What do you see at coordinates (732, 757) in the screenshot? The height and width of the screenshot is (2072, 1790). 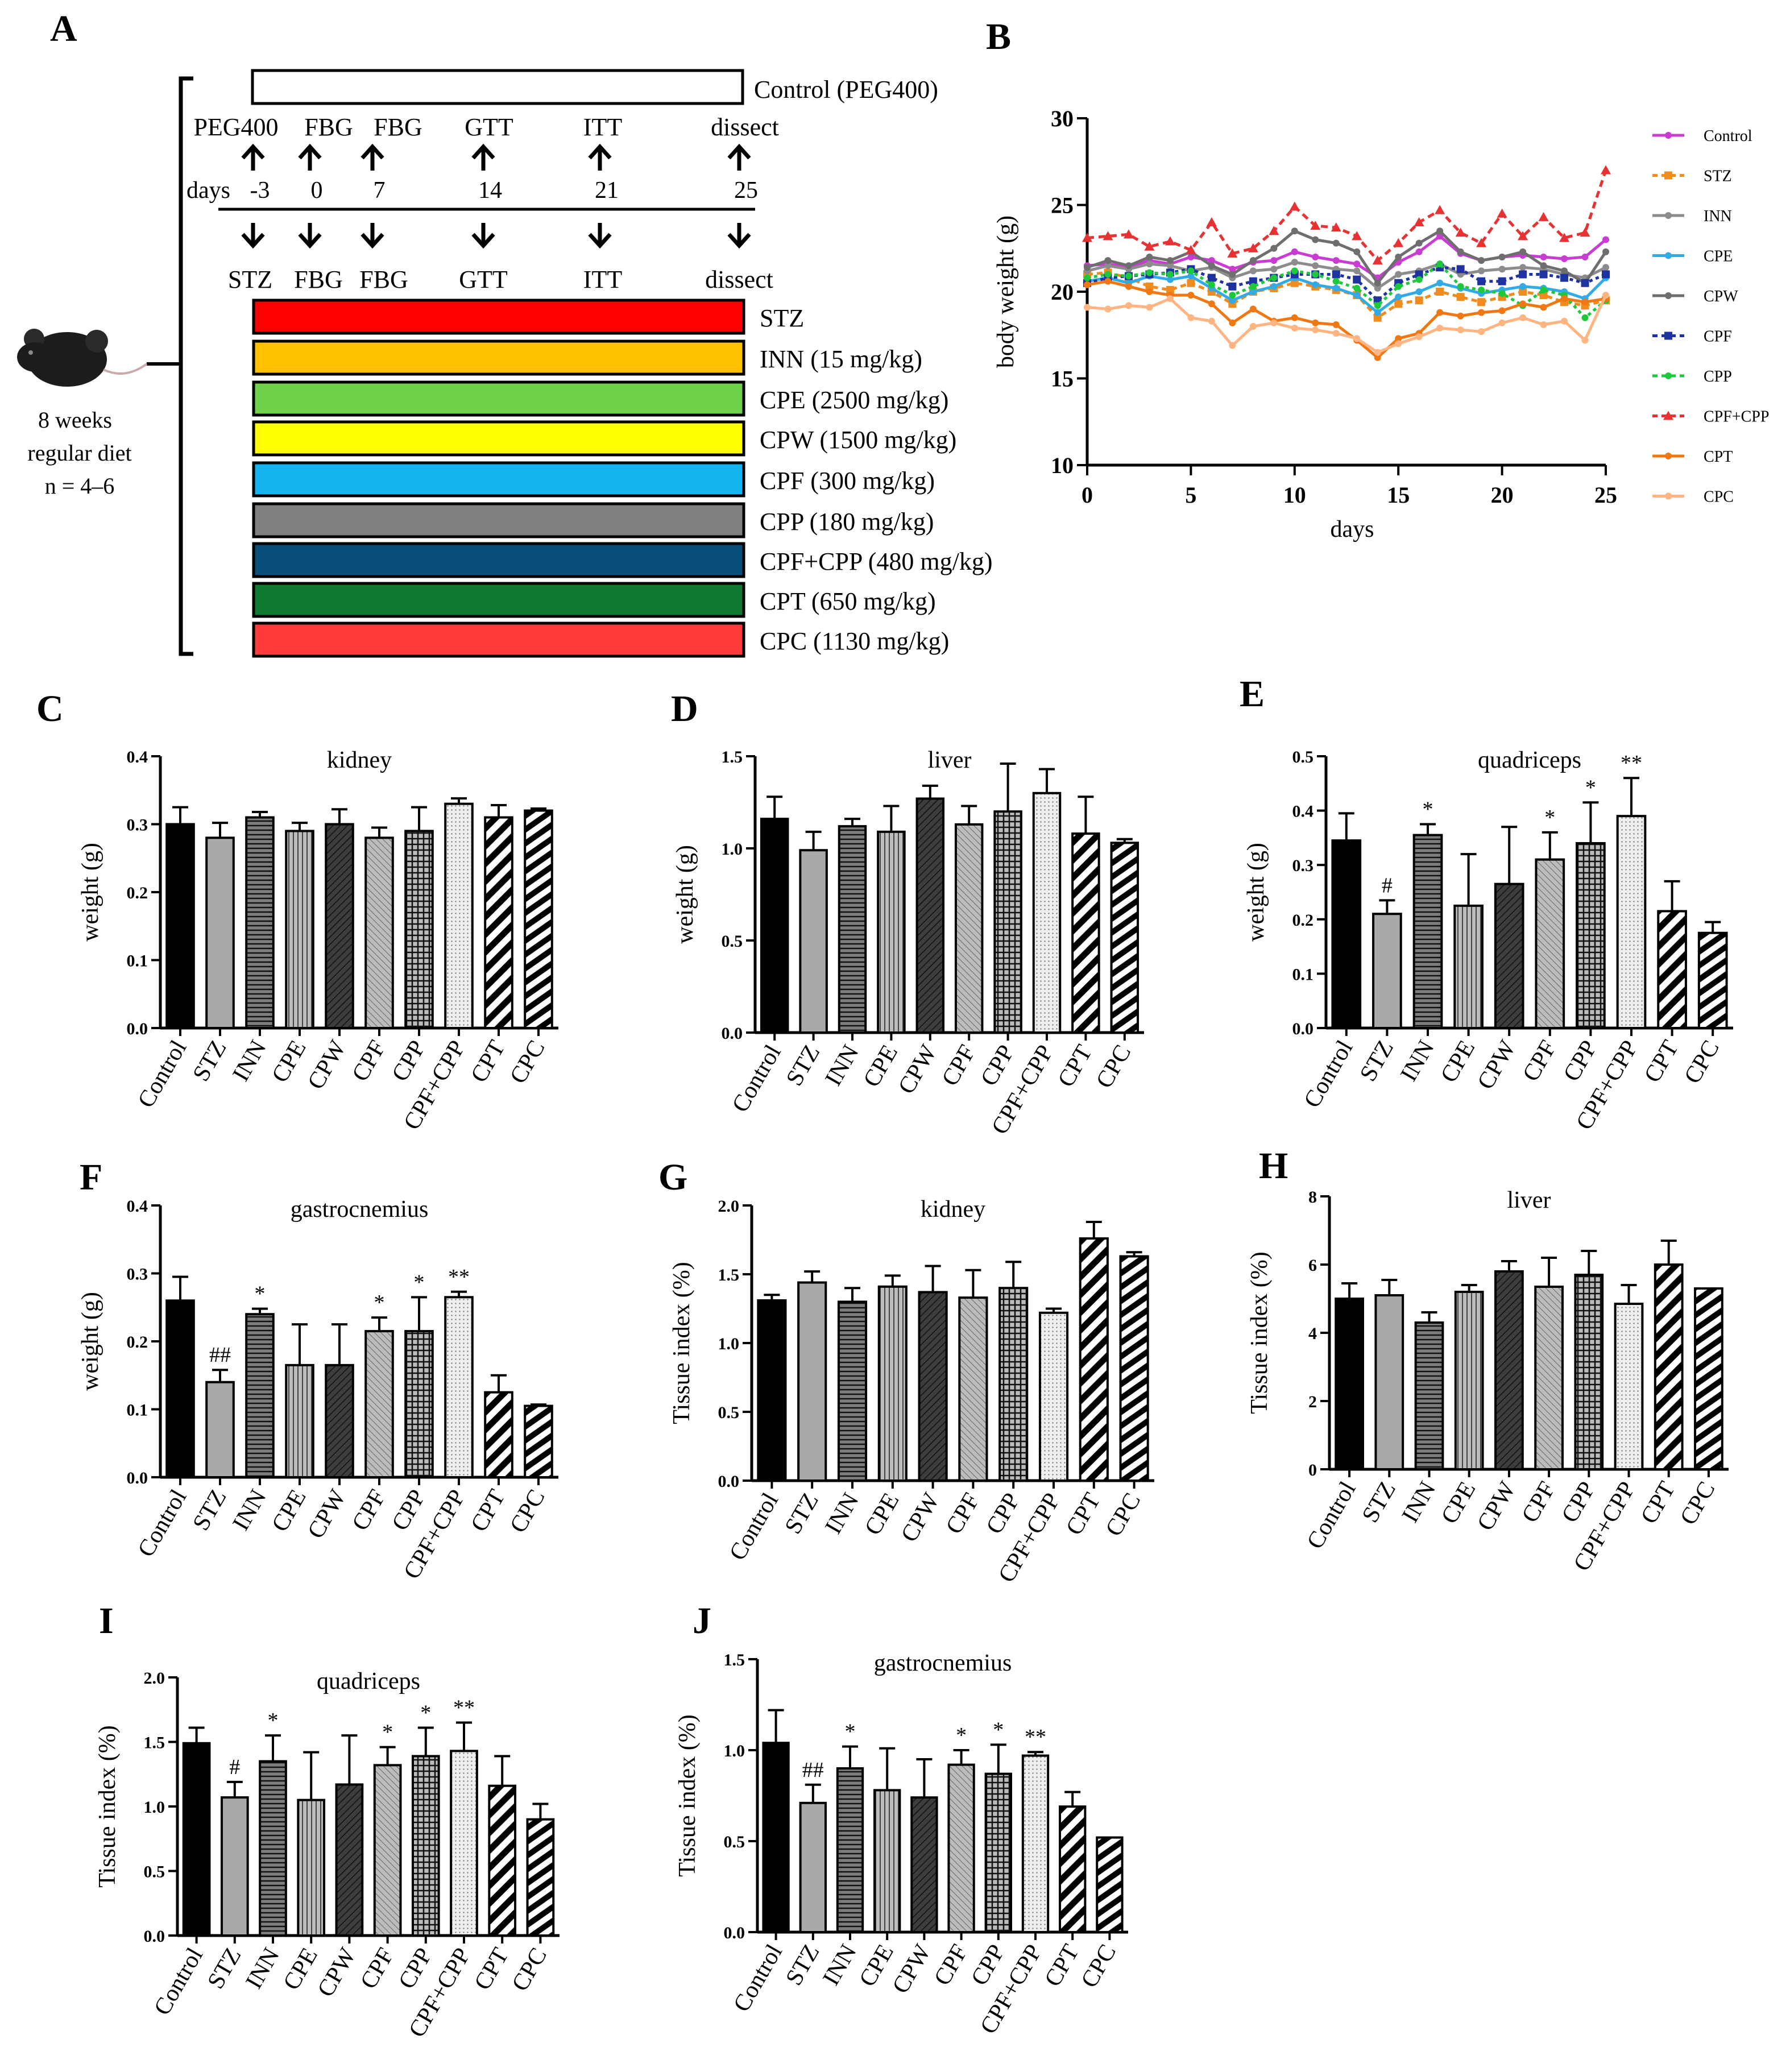 I see `y-tick-label: 1.5` at bounding box center [732, 757].